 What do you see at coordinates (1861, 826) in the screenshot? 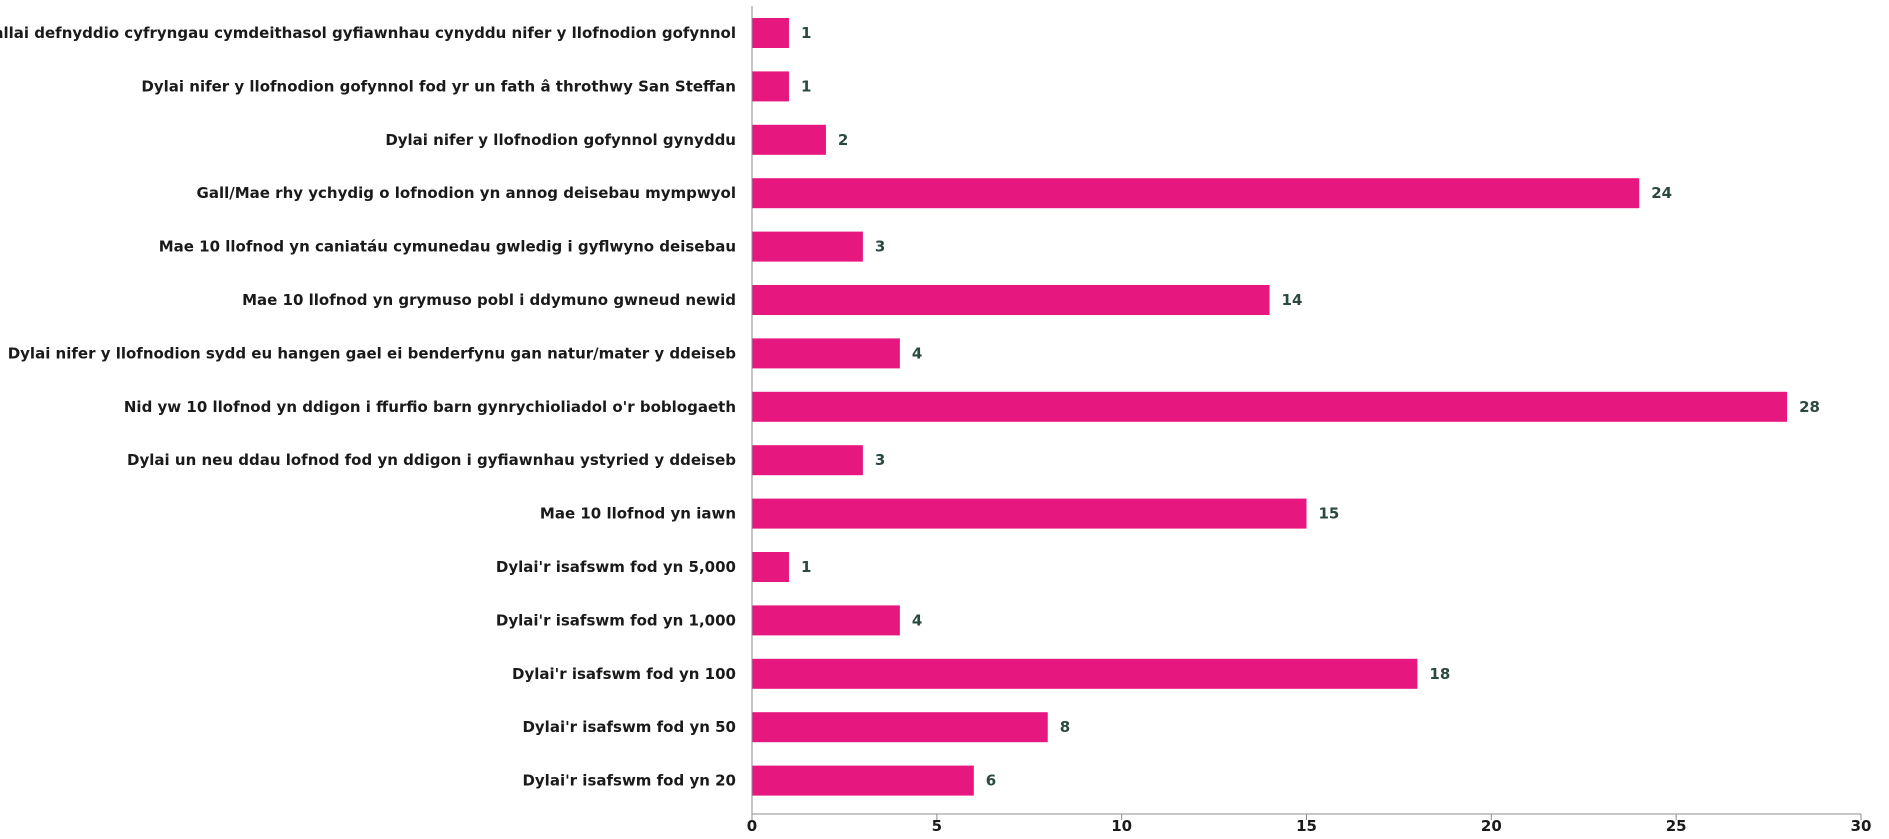
I see `x-tick-label: 30` at bounding box center [1861, 826].